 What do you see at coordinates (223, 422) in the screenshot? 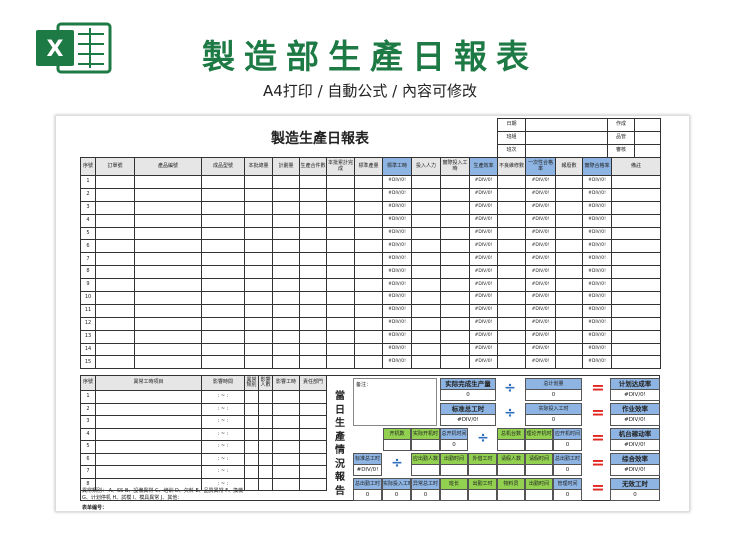
I see `time-range-cell: : ~ :` at bounding box center [223, 422].